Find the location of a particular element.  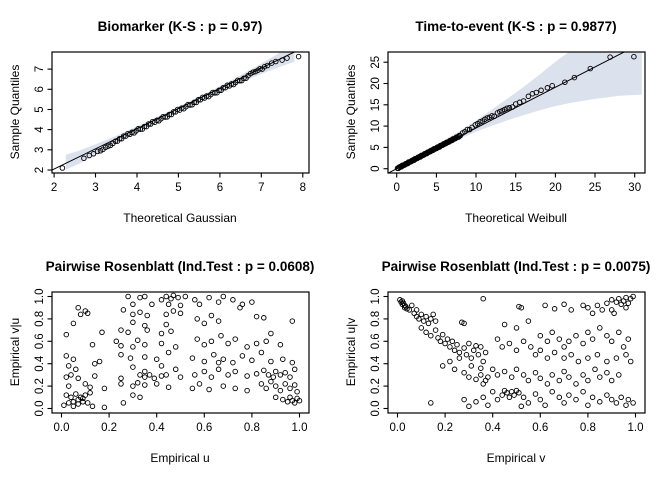

confidence-band is located at coordinates (520, 111).